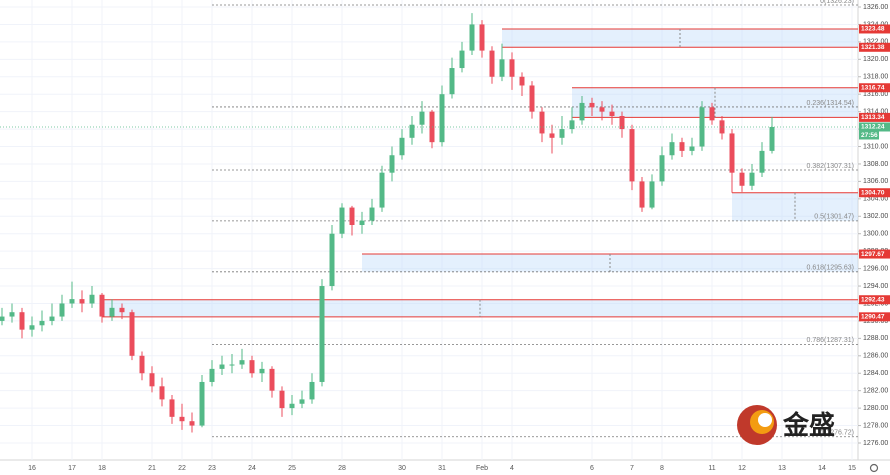  I want to click on x-tick-label: 17, so click(72, 468).